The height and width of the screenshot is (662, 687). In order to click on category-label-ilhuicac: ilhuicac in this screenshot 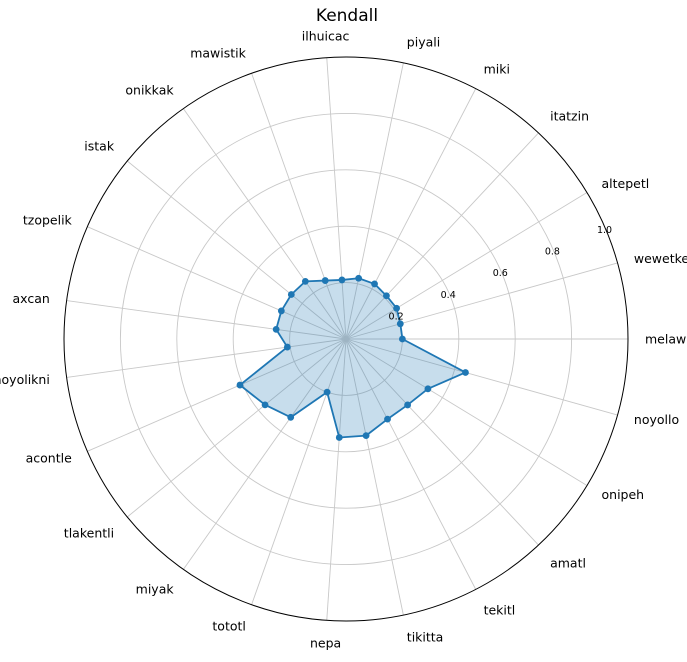, I will do `click(326, 36)`.